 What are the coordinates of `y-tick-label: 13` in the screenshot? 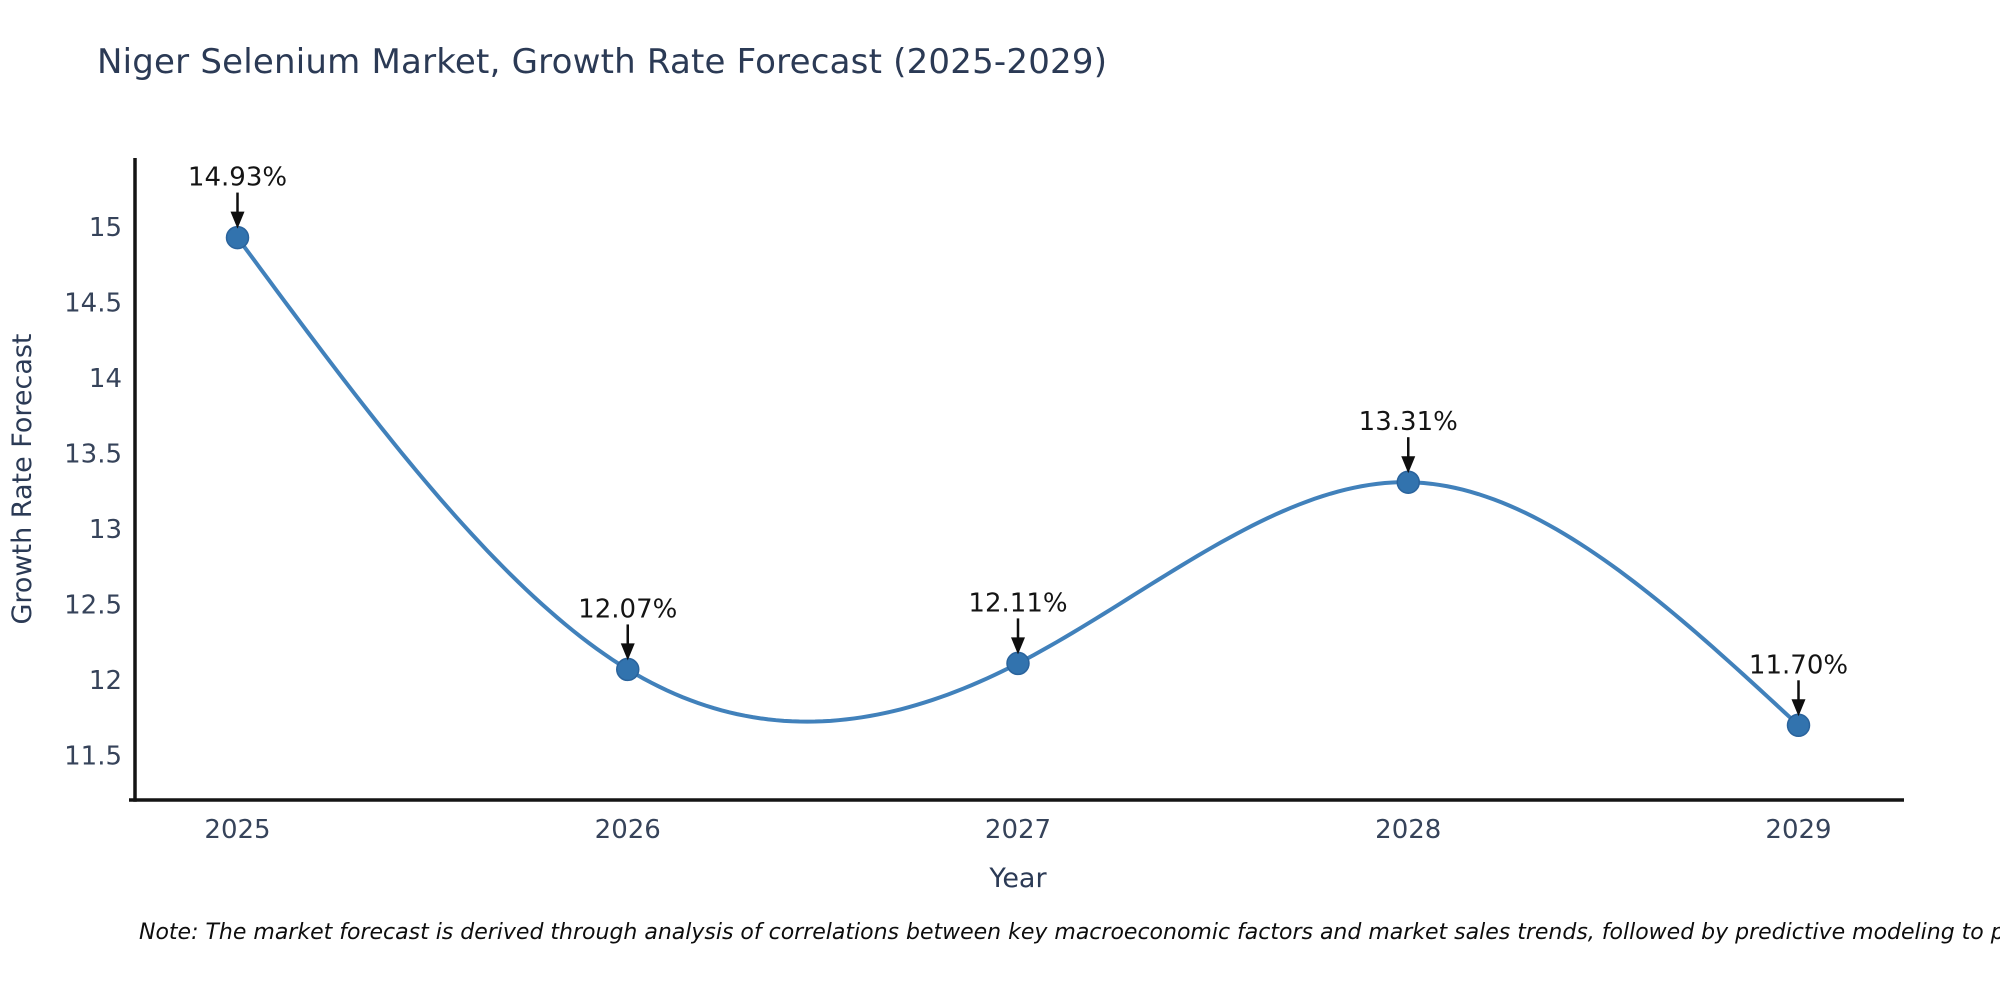 It's located at (105, 530).